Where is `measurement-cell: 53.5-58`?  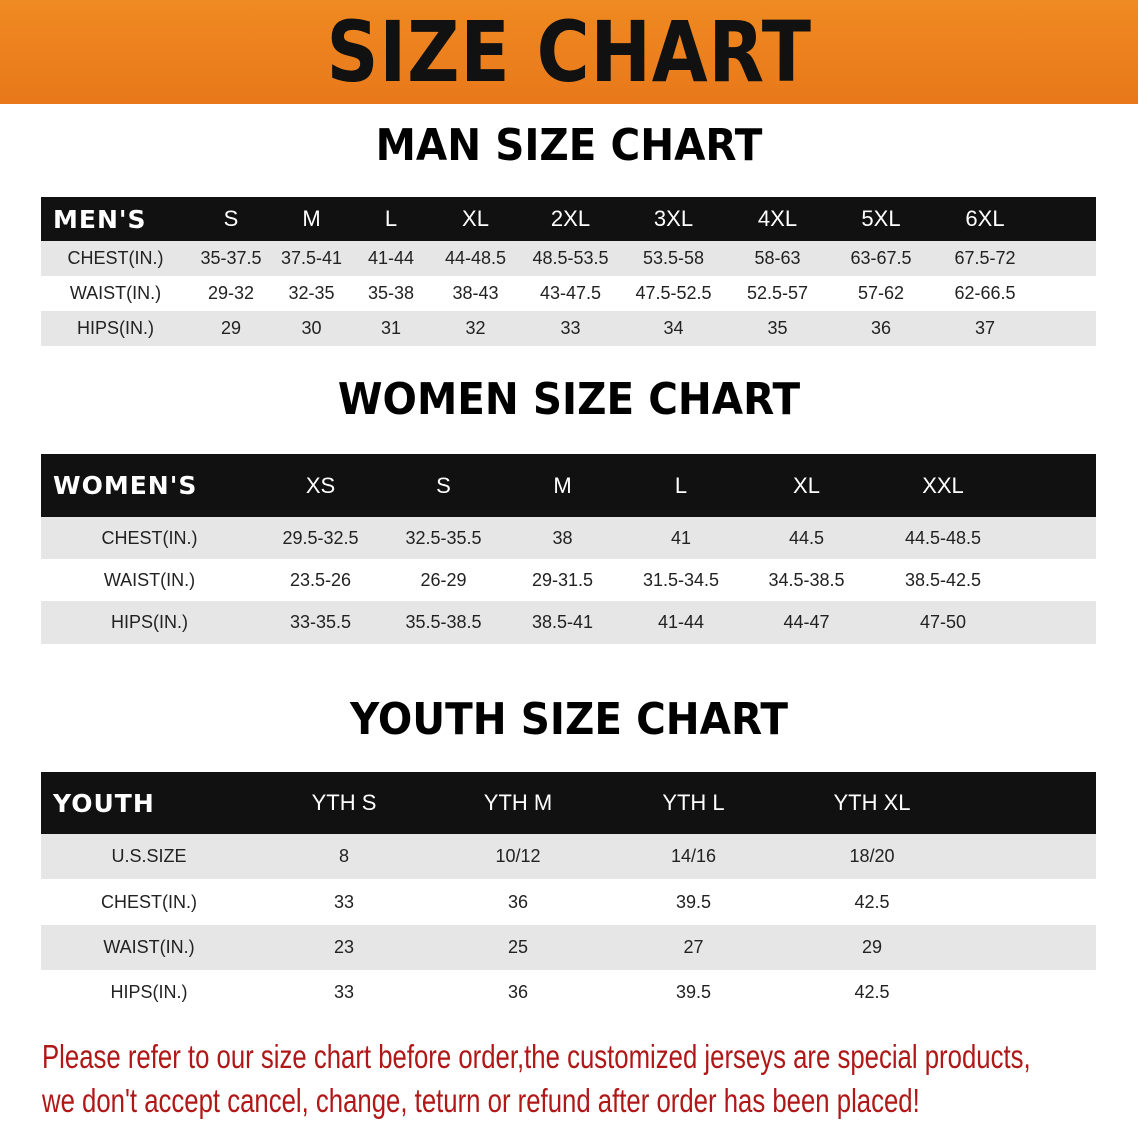 measurement-cell: 53.5-58 is located at coordinates (673, 258).